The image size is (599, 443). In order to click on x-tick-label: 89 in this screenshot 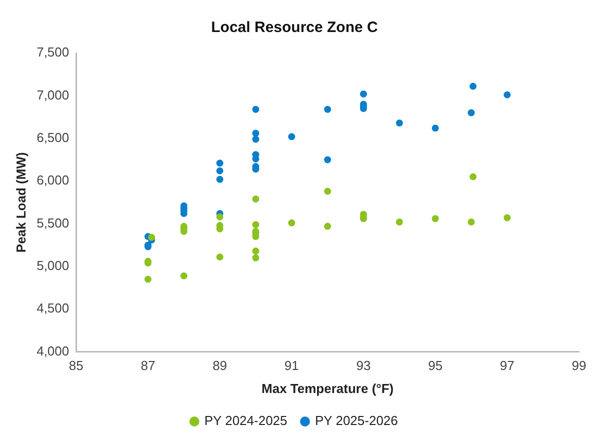, I will do `click(220, 366)`.